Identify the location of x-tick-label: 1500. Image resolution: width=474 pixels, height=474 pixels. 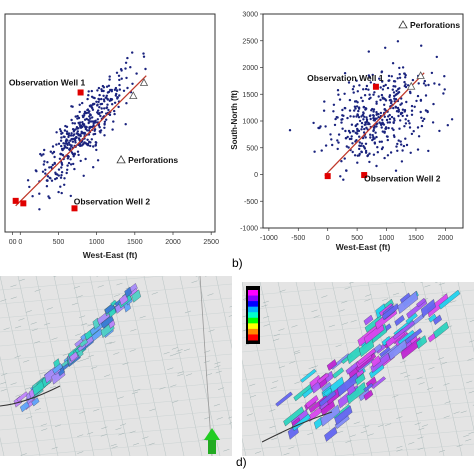
(416, 238).